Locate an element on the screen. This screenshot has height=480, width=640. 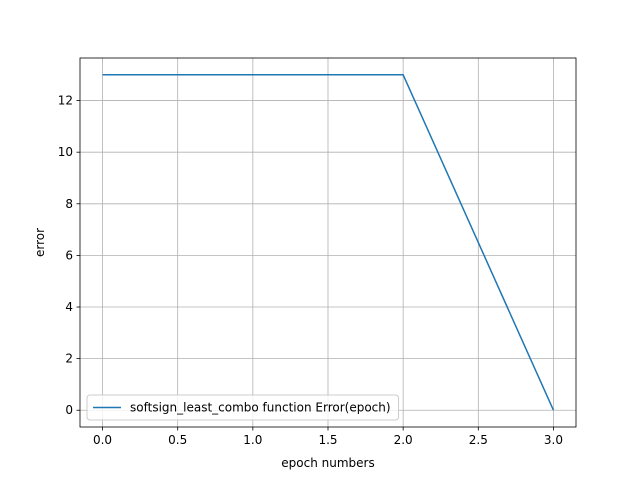
y-tick-label: 0 is located at coordinates (69, 410).